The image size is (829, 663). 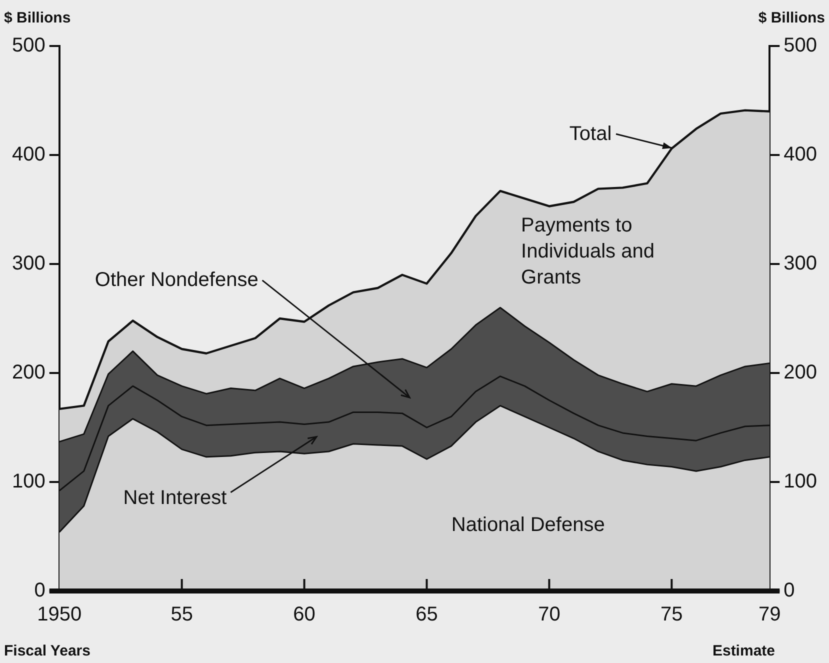 What do you see at coordinates (549, 615) in the screenshot?
I see `x-tick-label: 70` at bounding box center [549, 615].